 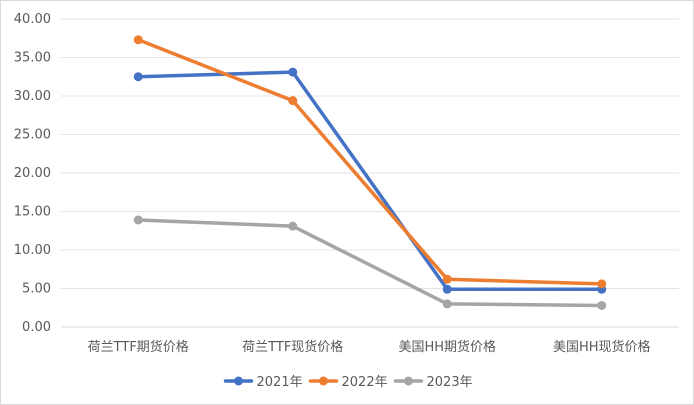 What do you see at coordinates (370, 263) in the screenshot?
I see `series-line` at bounding box center [370, 263].